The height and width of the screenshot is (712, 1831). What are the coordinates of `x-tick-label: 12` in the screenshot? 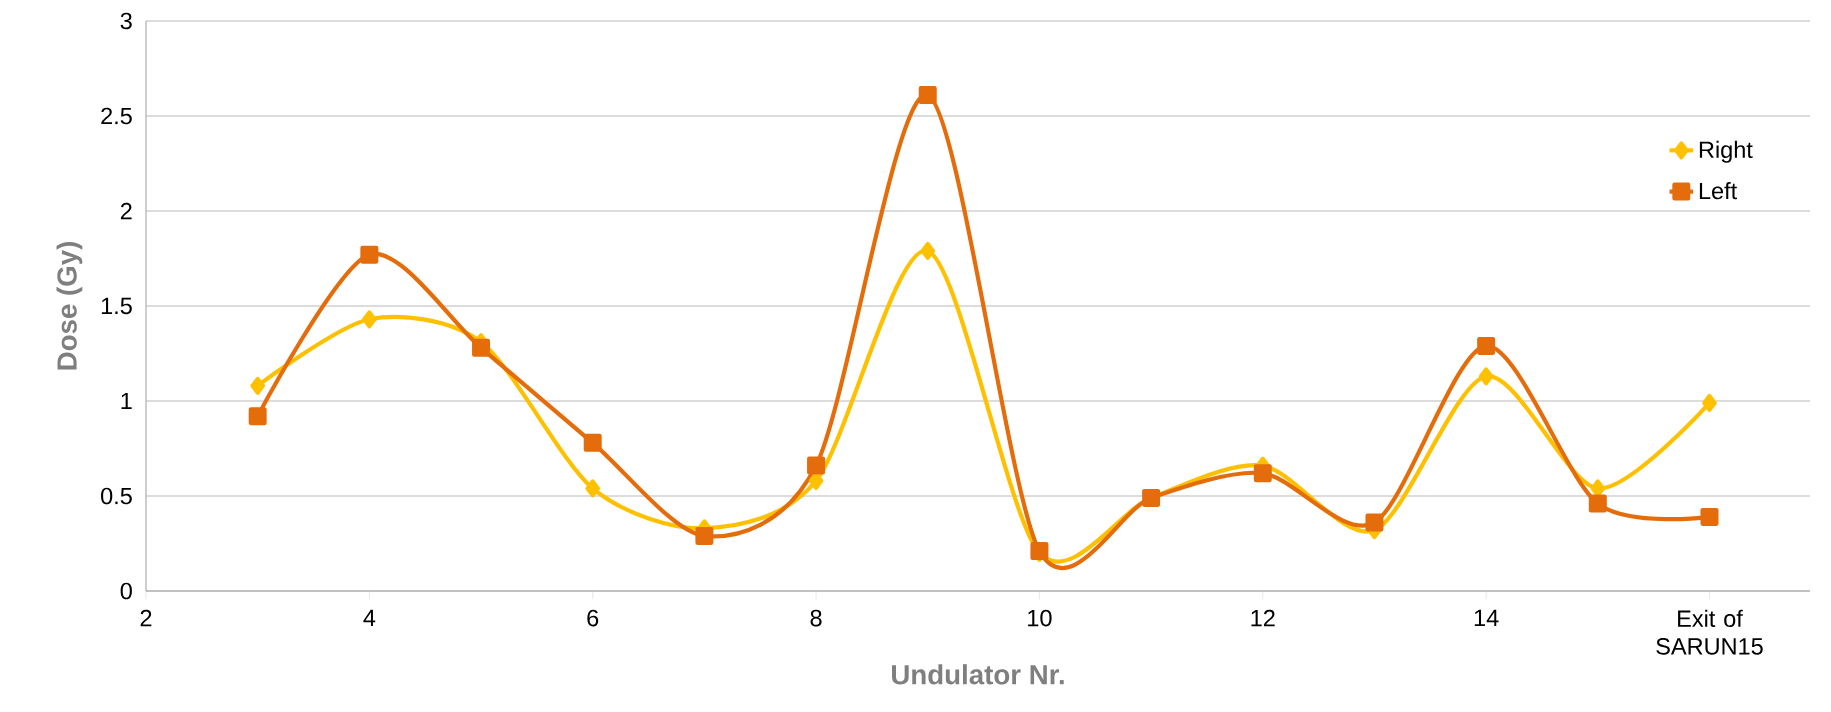 It's located at (1263, 618).